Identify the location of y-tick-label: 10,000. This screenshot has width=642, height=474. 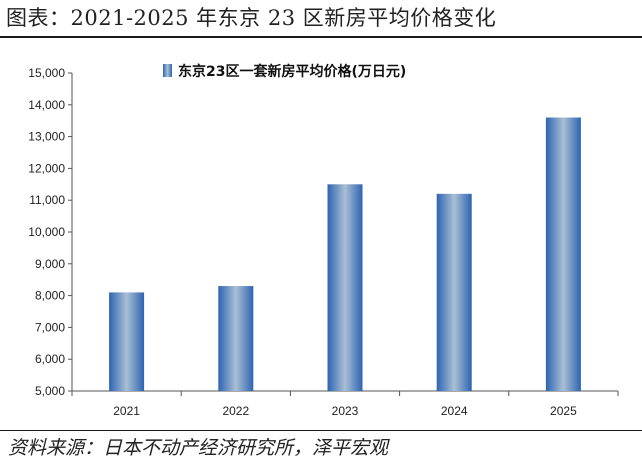
(46, 232).